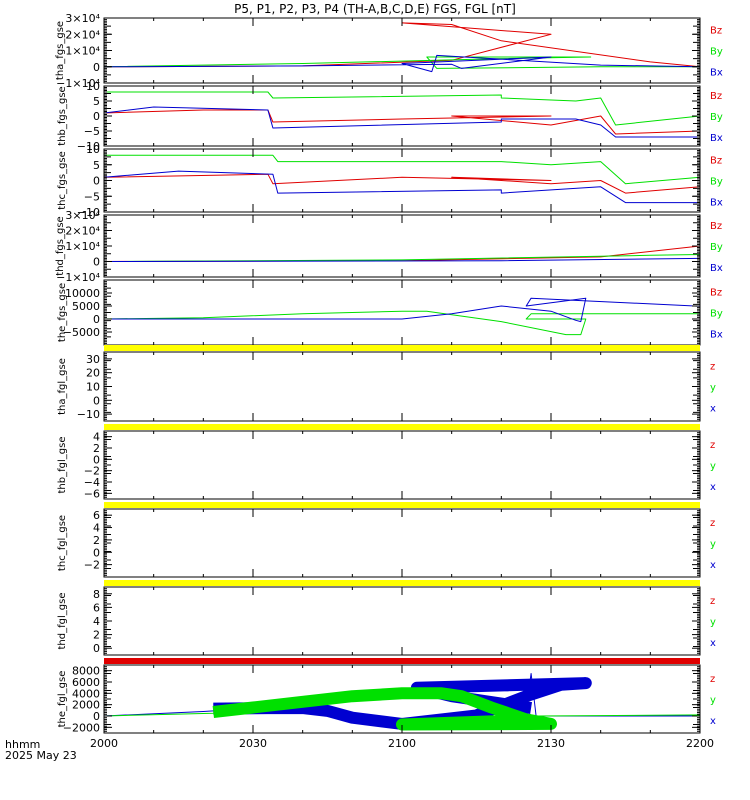 The image size is (750, 800). What do you see at coordinates (253, 743) in the screenshot?
I see `x-tick-label: 2030` at bounding box center [253, 743].